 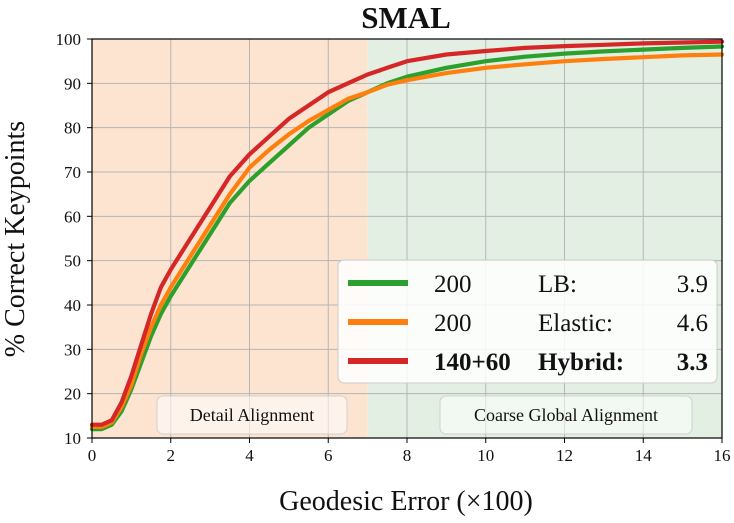 What do you see at coordinates (406, 17) in the screenshot?
I see `chart-title: SMAL` at bounding box center [406, 17].